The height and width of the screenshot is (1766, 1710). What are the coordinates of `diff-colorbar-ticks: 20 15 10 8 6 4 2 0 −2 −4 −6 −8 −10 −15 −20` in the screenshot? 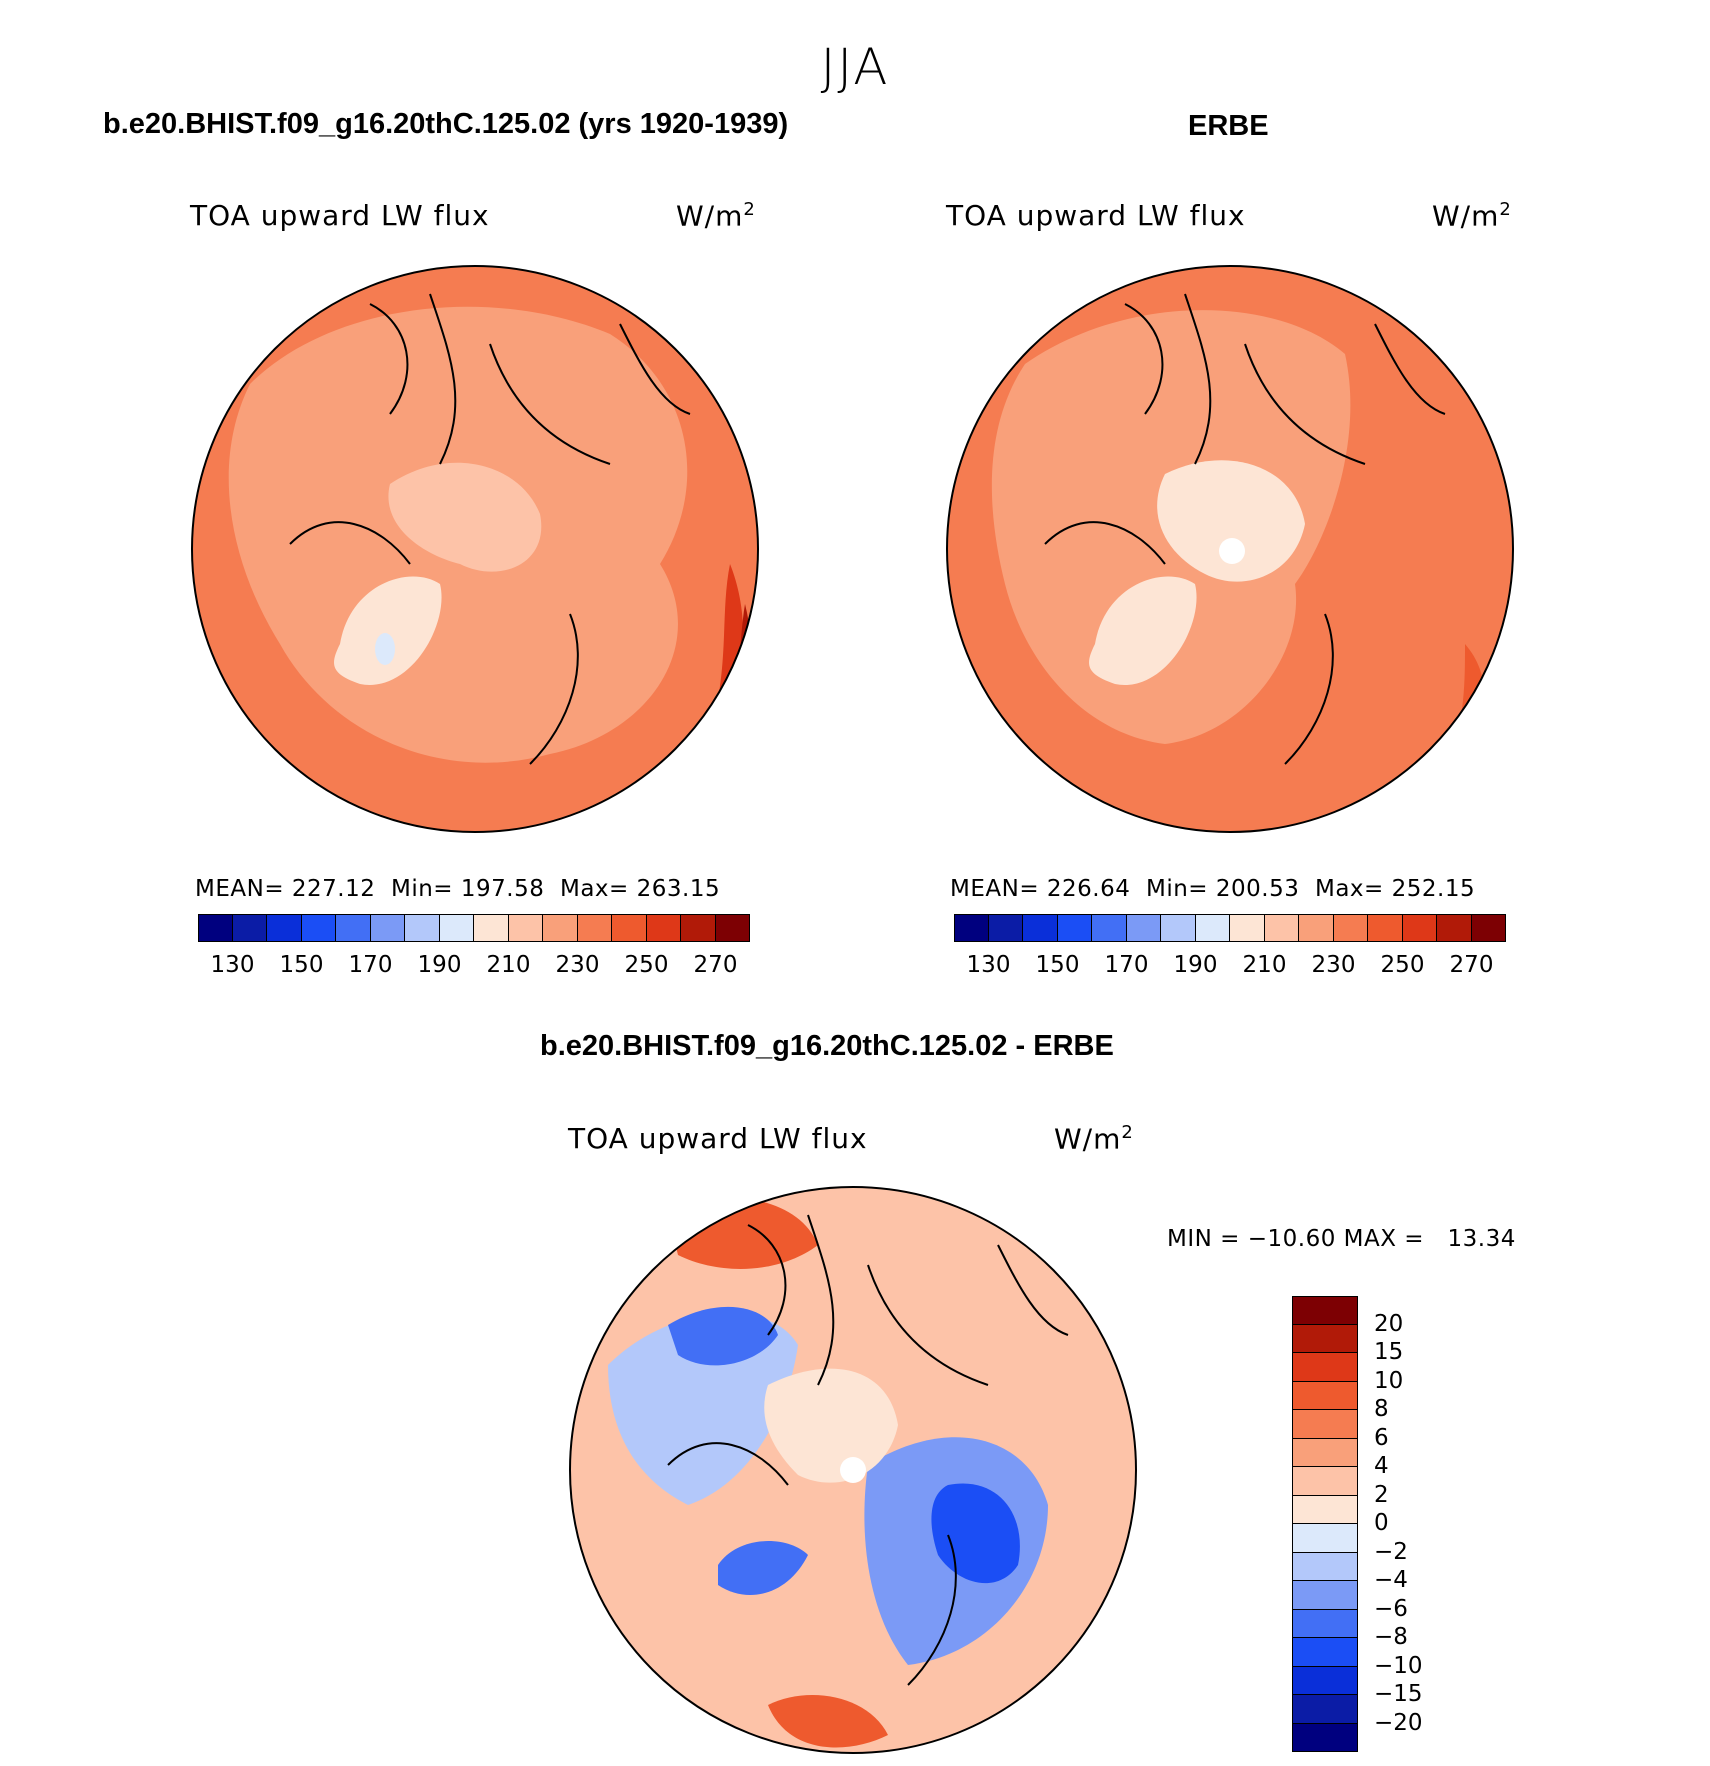 It's located at (1419, 1524).